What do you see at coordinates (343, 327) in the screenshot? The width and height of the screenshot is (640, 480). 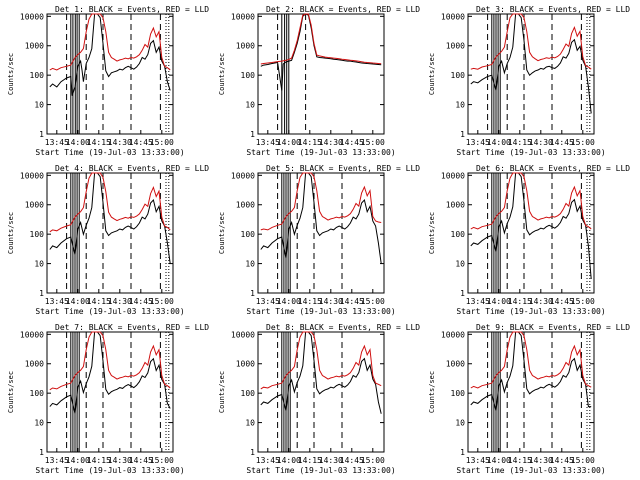 I see `panel-title: Det 8: BLACK = Events, RED = LLD` at bounding box center [343, 327].